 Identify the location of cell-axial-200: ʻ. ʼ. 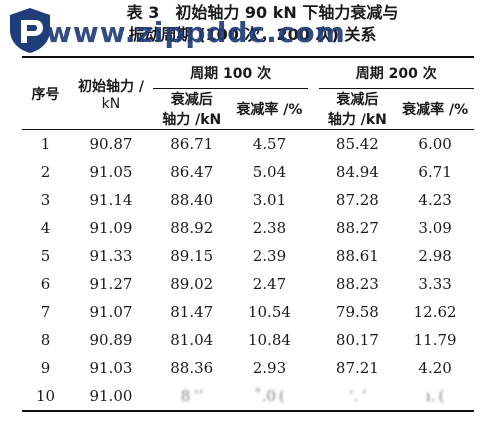
(357, 396).